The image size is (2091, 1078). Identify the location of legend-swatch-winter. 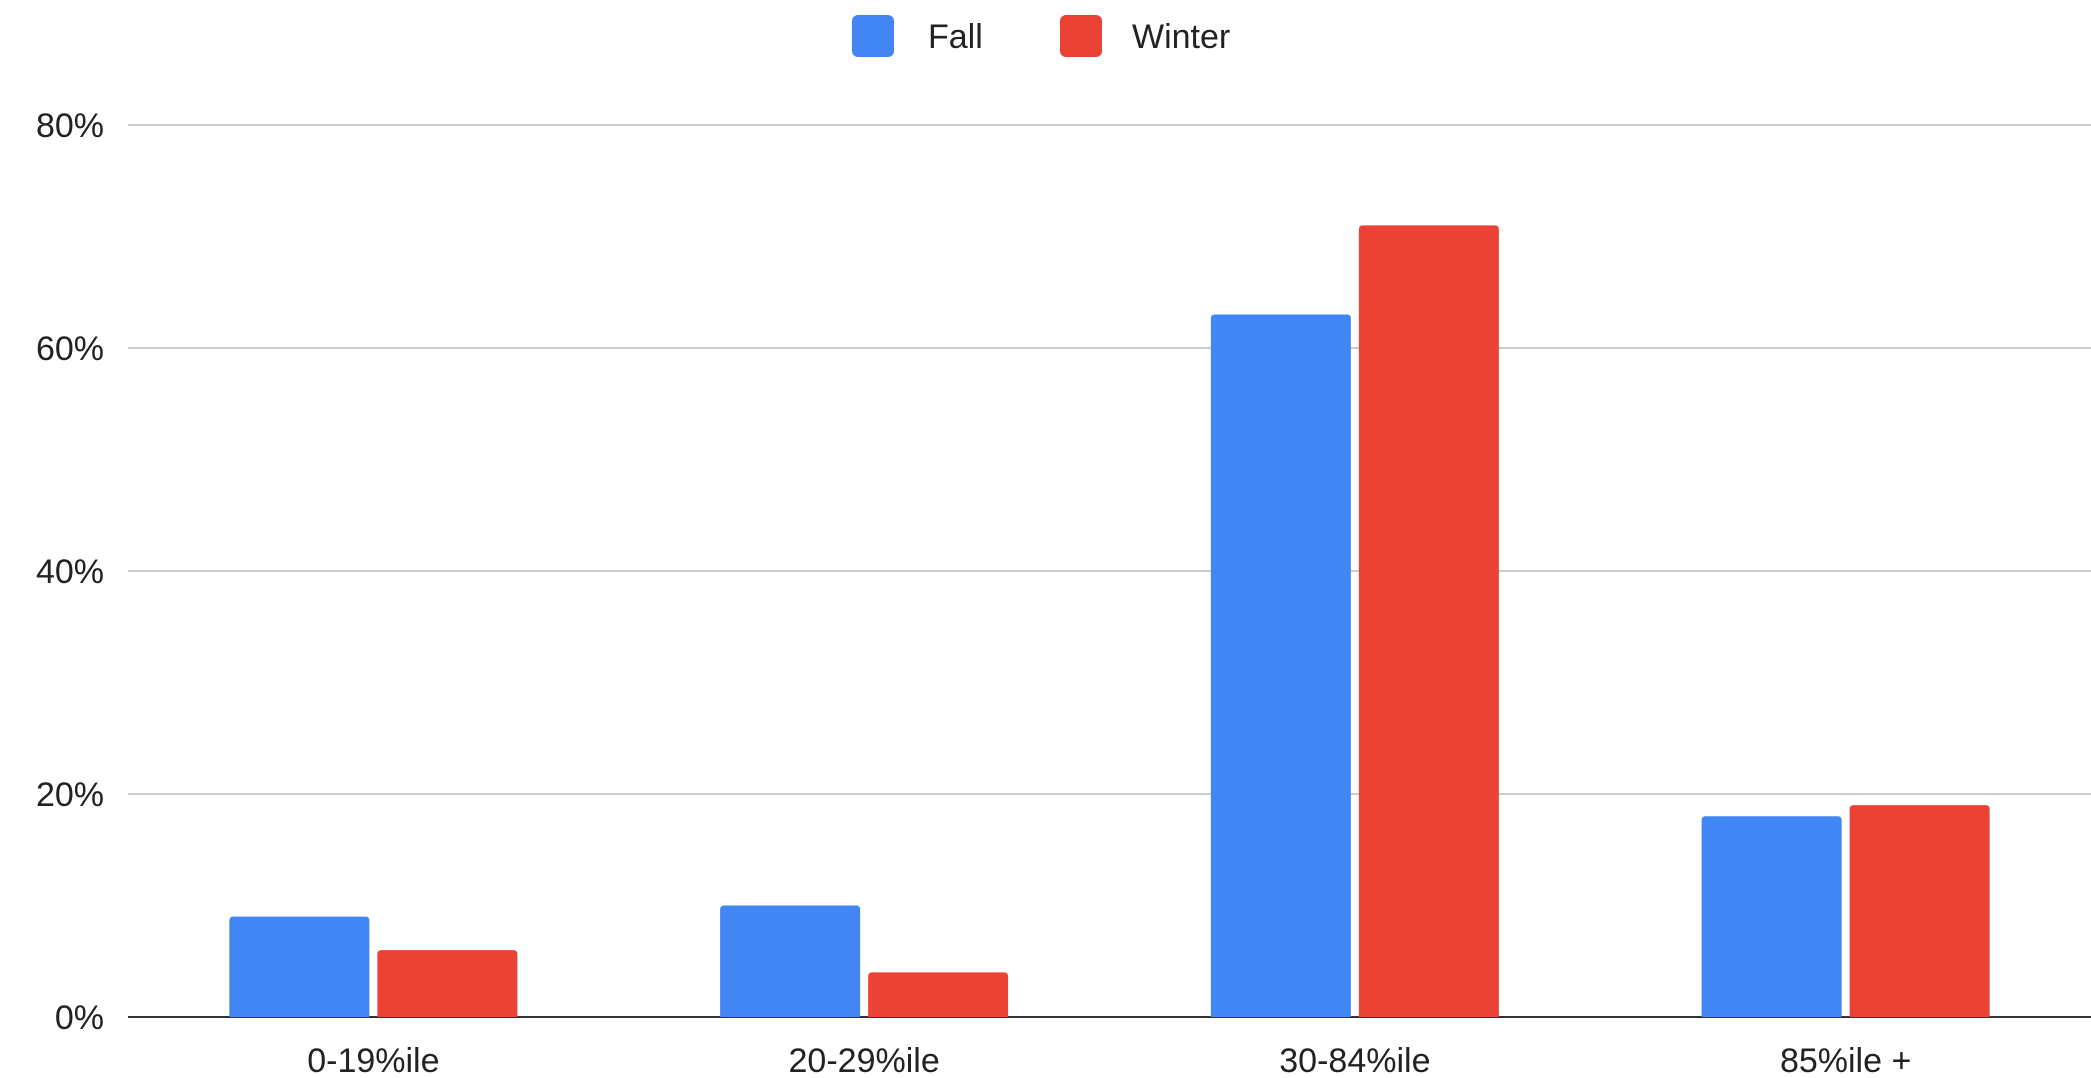
(1081, 36).